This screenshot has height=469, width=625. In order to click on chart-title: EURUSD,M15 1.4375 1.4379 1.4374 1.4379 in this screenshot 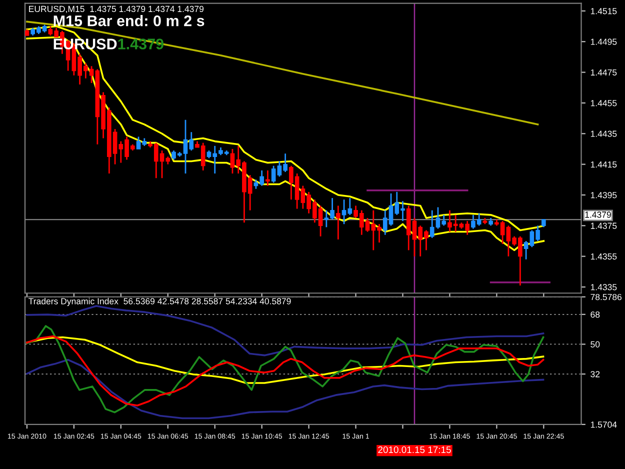, I will do `click(116, 10)`.